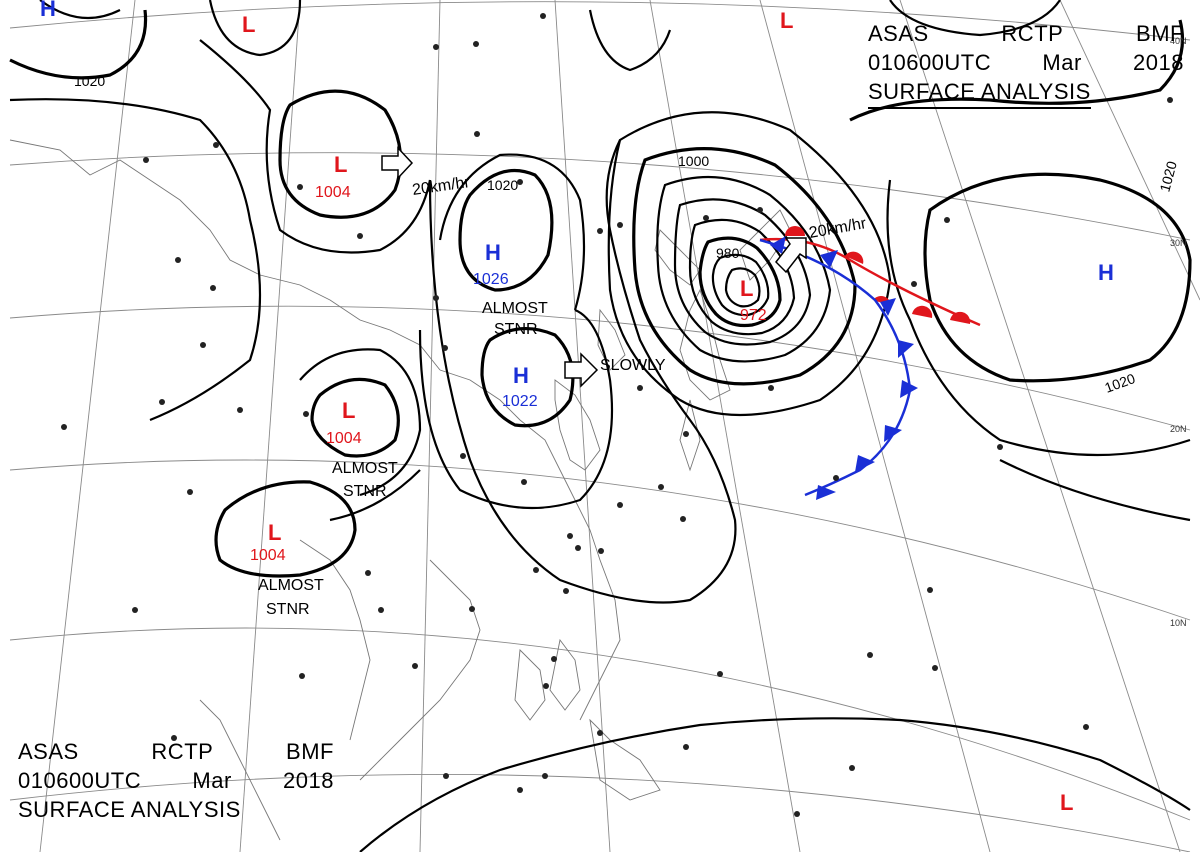 The image size is (1200, 852). I want to click on header-bottom-title: SURFACE ANALYSIS, so click(129, 809).